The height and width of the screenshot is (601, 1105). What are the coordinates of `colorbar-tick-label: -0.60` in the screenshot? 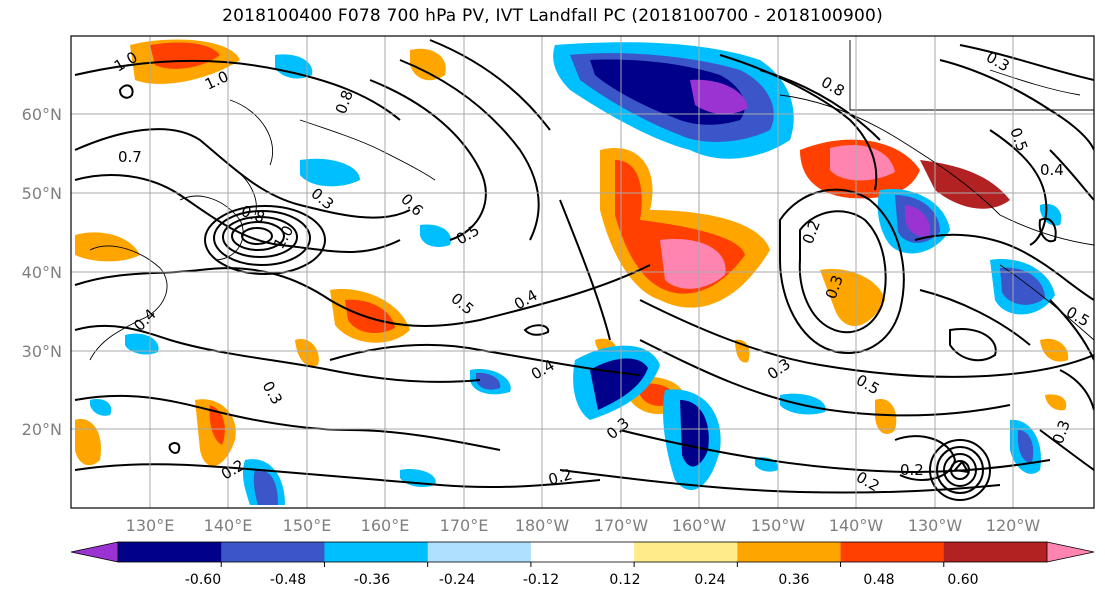 It's located at (203, 580).